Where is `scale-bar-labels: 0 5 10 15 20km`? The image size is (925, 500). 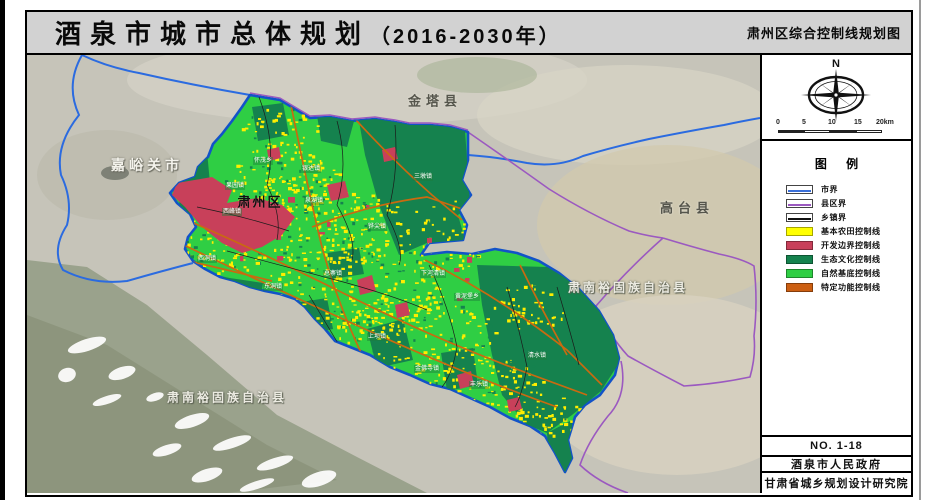
scale-bar-labels: 0 5 10 15 20km is located at coordinates (837, 123).